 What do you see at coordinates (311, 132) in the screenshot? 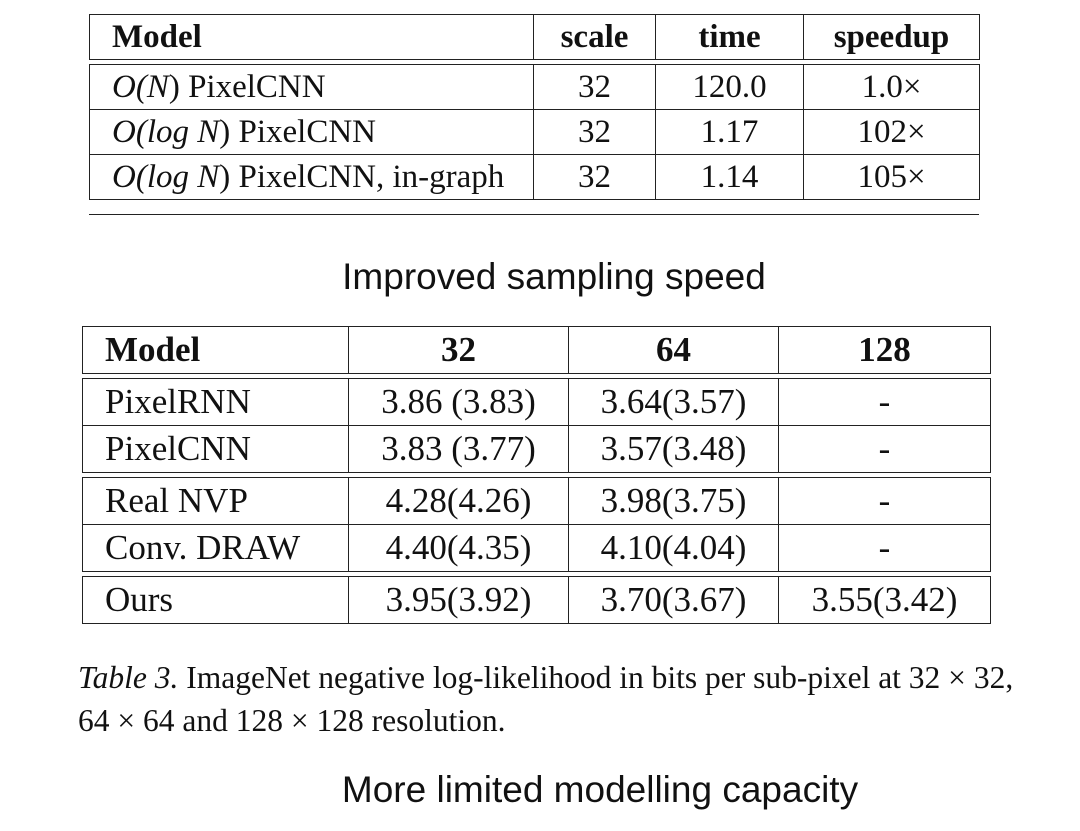
I see `model-cell: O(log N) PixelCNN` at bounding box center [311, 132].